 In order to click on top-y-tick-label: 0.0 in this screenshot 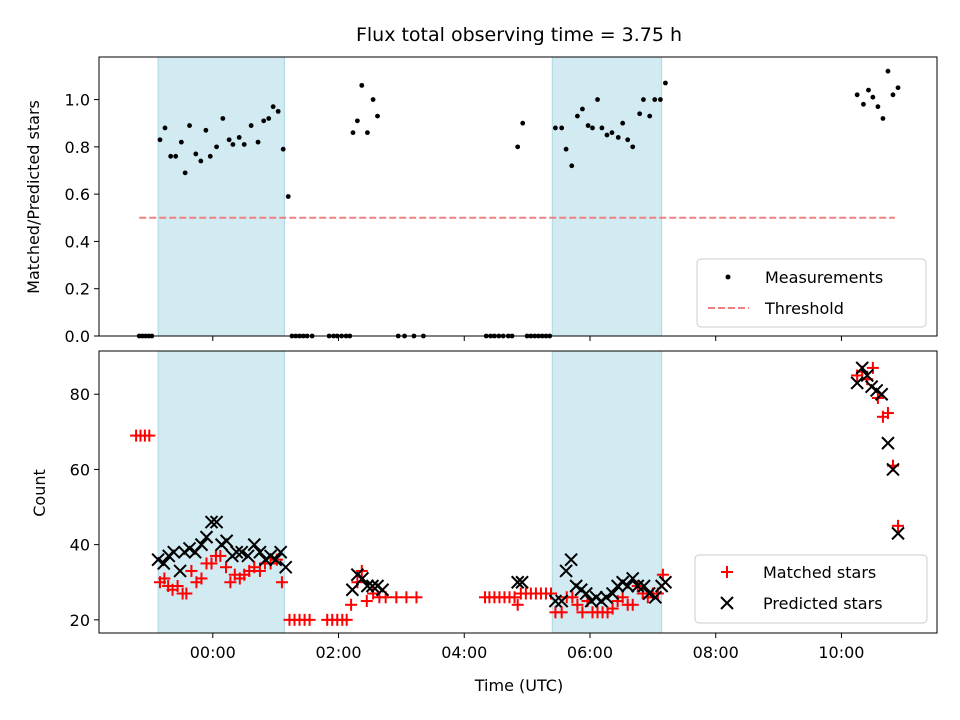, I will do `click(77, 336)`.